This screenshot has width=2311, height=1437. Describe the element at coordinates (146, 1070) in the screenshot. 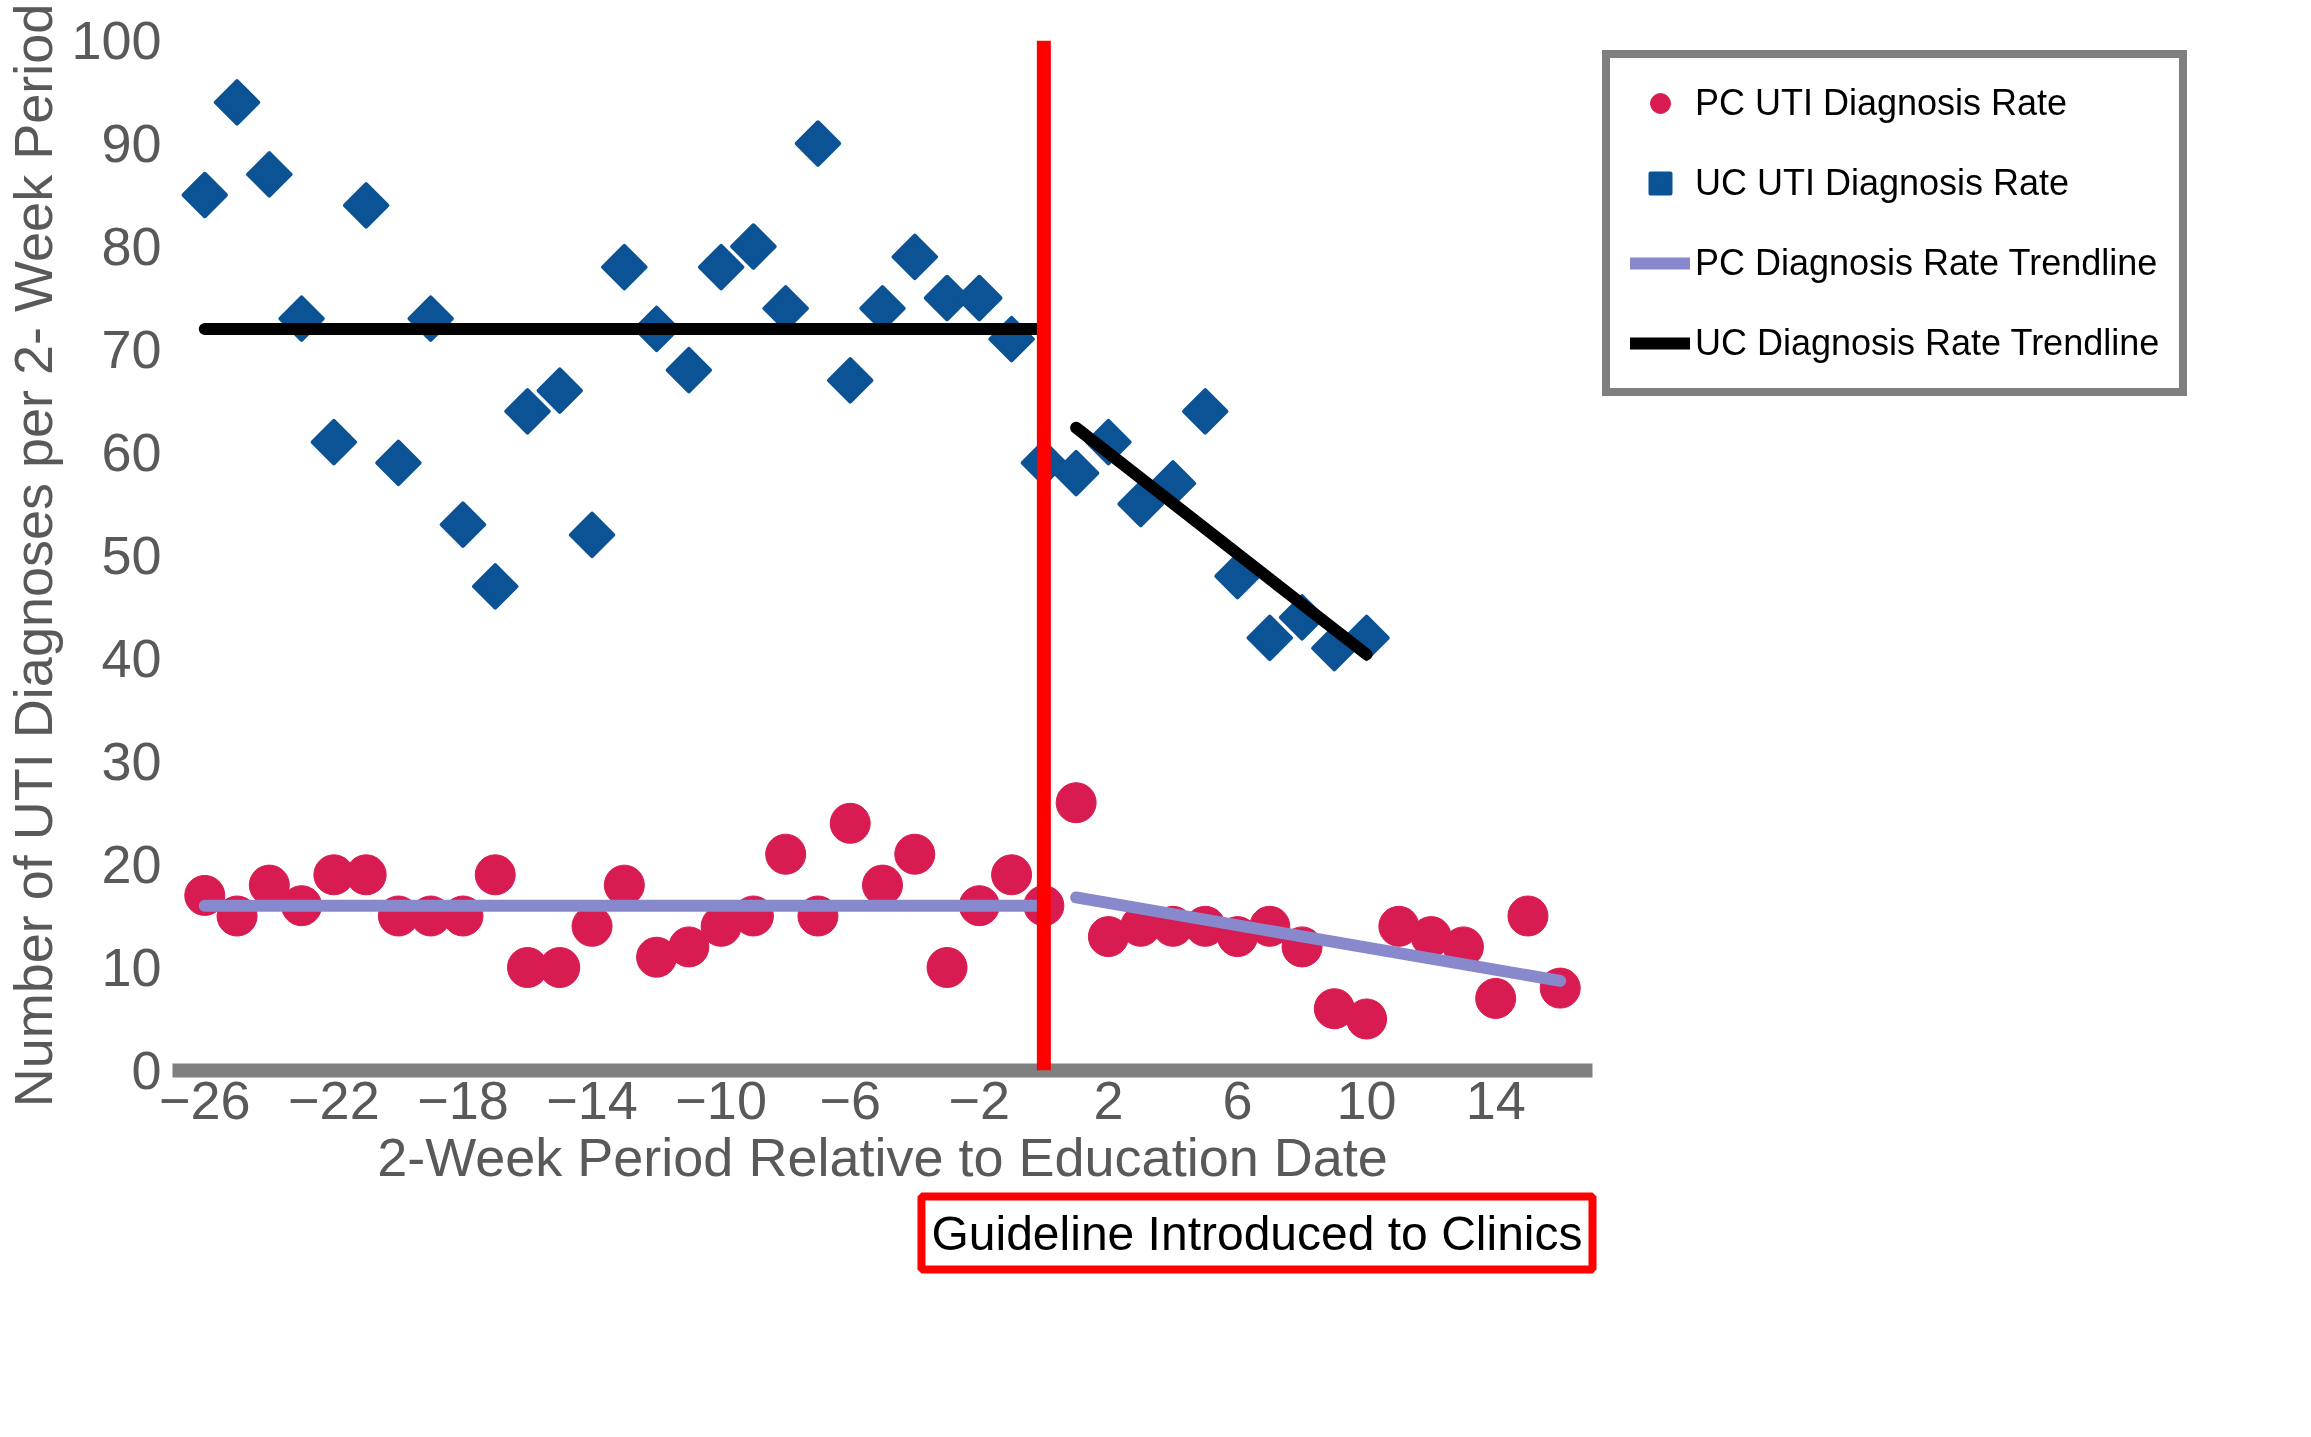

I see `y-tick-label: 0` at that location.